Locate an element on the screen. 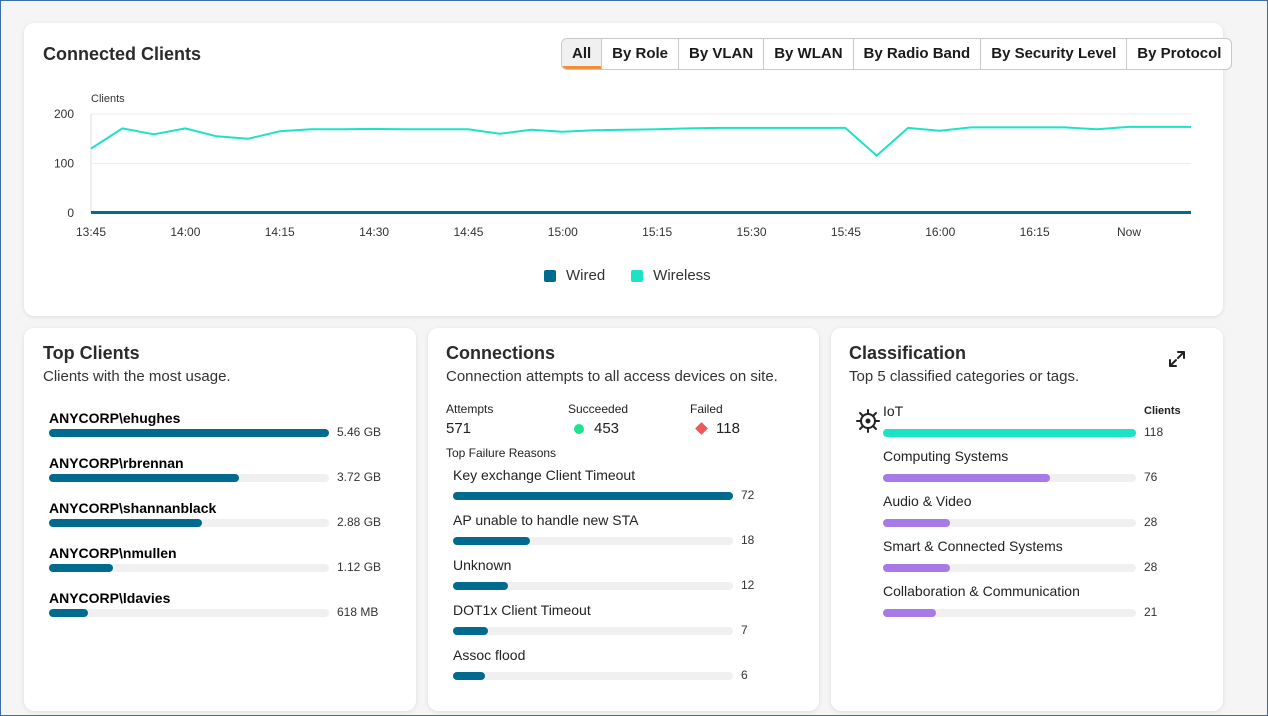 This screenshot has width=1268, height=716. top-client-row-value: 2.88 GB is located at coordinates (359, 522).